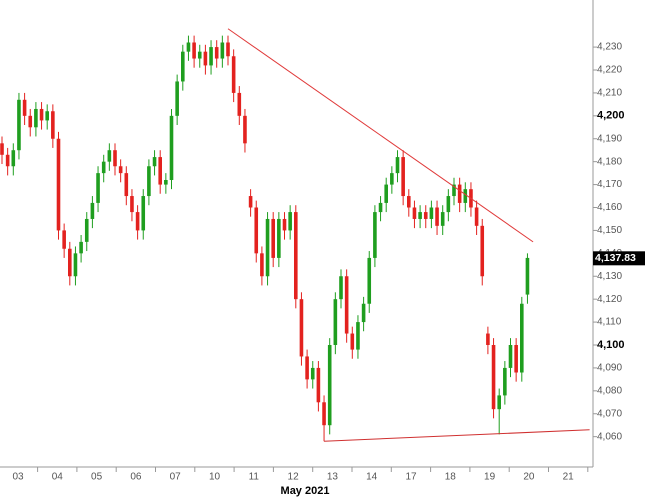 This screenshot has width=645, height=497. Describe the element at coordinates (305, 491) in the screenshot. I see `x-axis-label: May 2021` at that location.